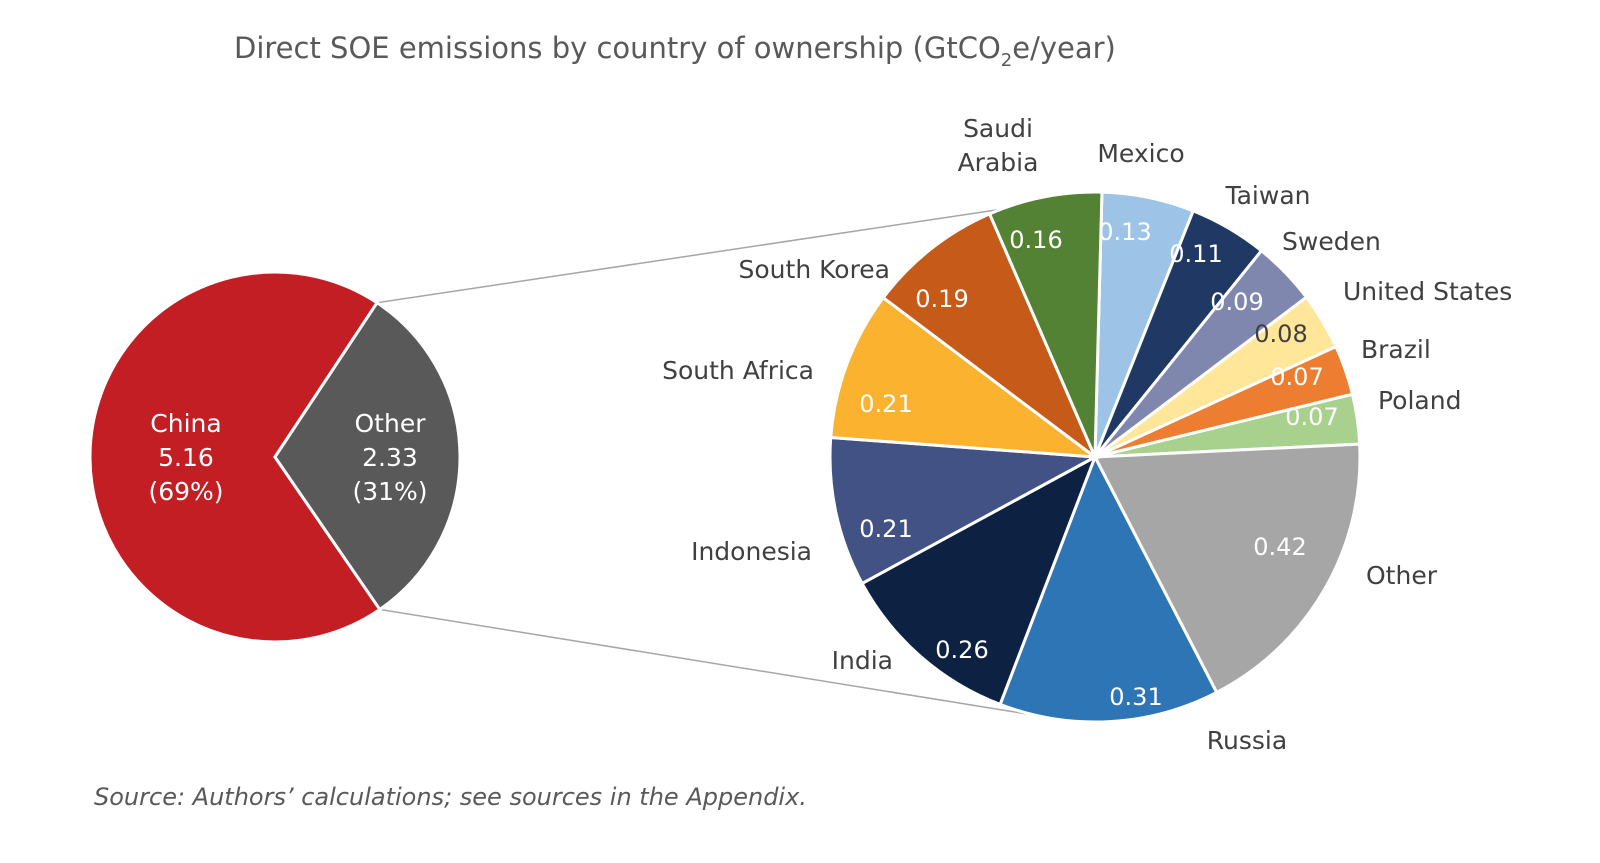  I want to click on category-label-south-korea: South Korea, so click(814, 269).